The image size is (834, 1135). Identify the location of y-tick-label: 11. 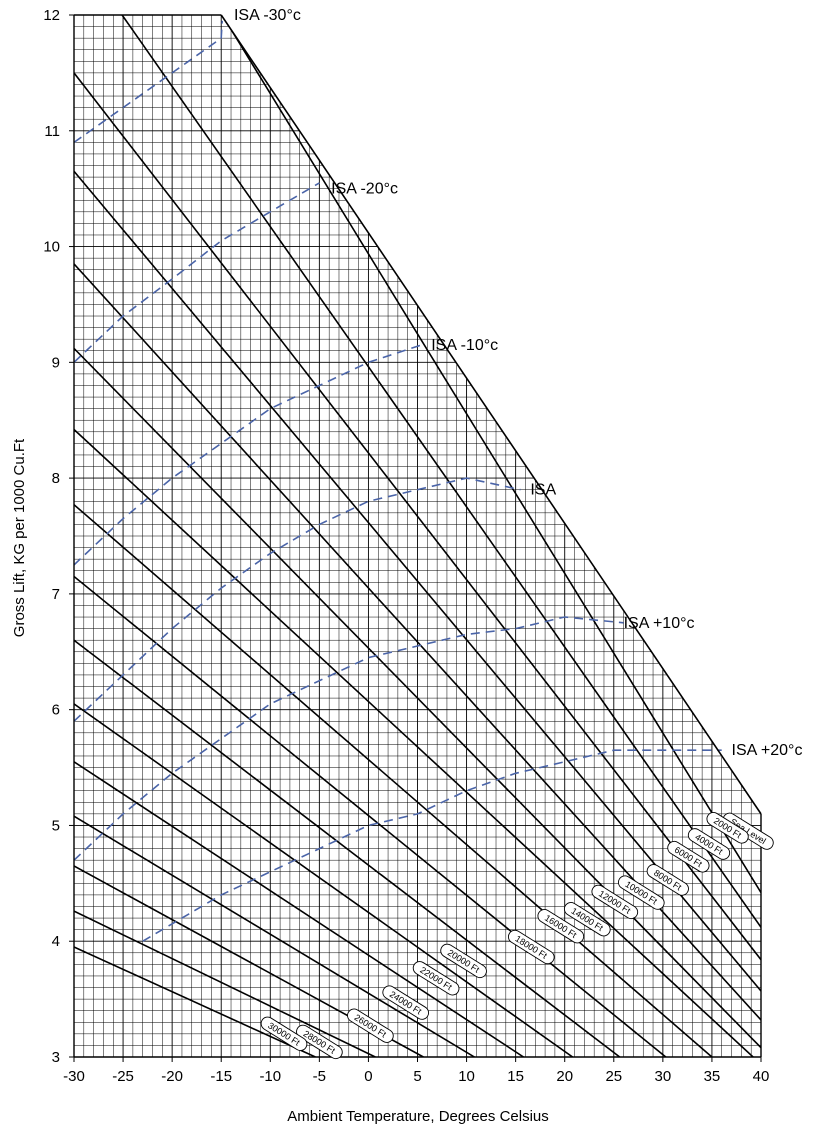
(52, 131).